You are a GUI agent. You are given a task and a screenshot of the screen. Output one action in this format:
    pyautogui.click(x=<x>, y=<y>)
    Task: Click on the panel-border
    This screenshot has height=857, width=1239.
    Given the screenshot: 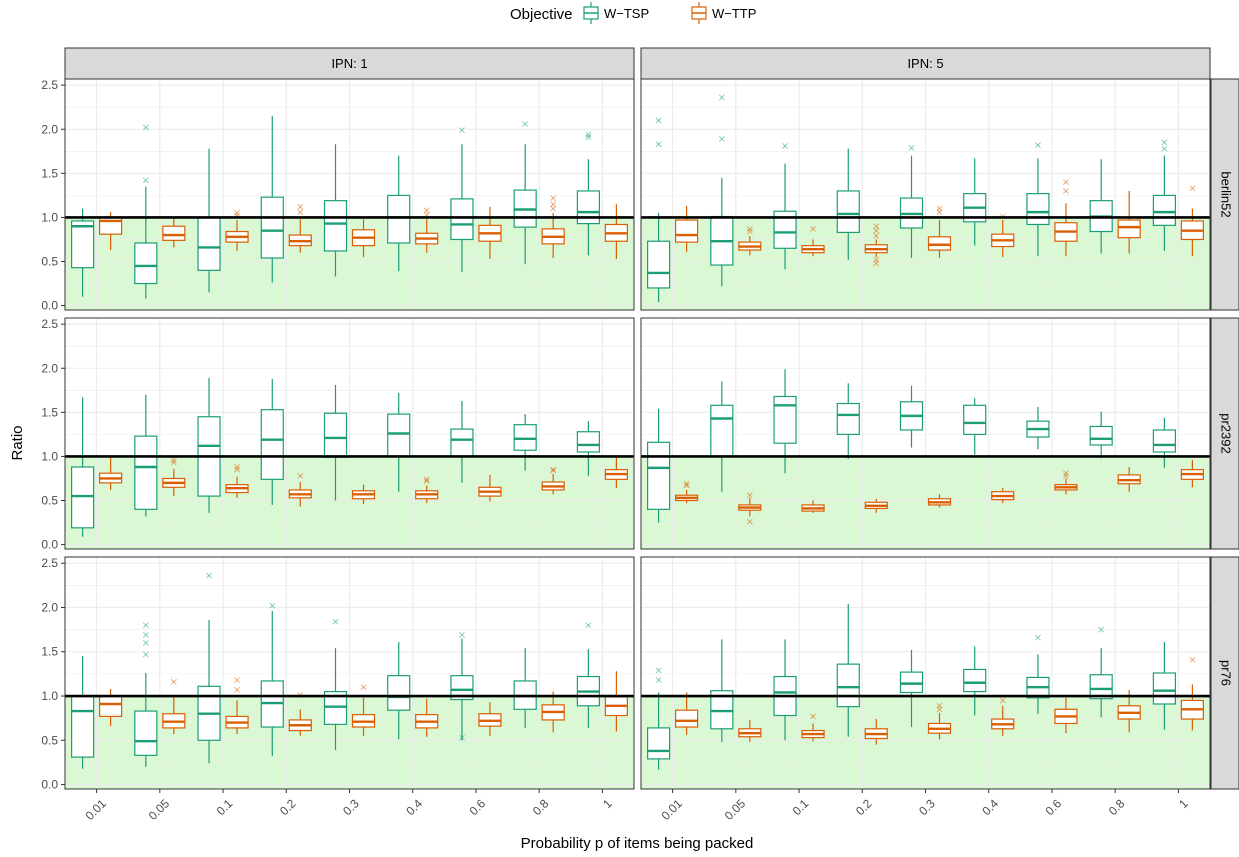 What is the action you would take?
    pyautogui.click(x=925, y=194)
    